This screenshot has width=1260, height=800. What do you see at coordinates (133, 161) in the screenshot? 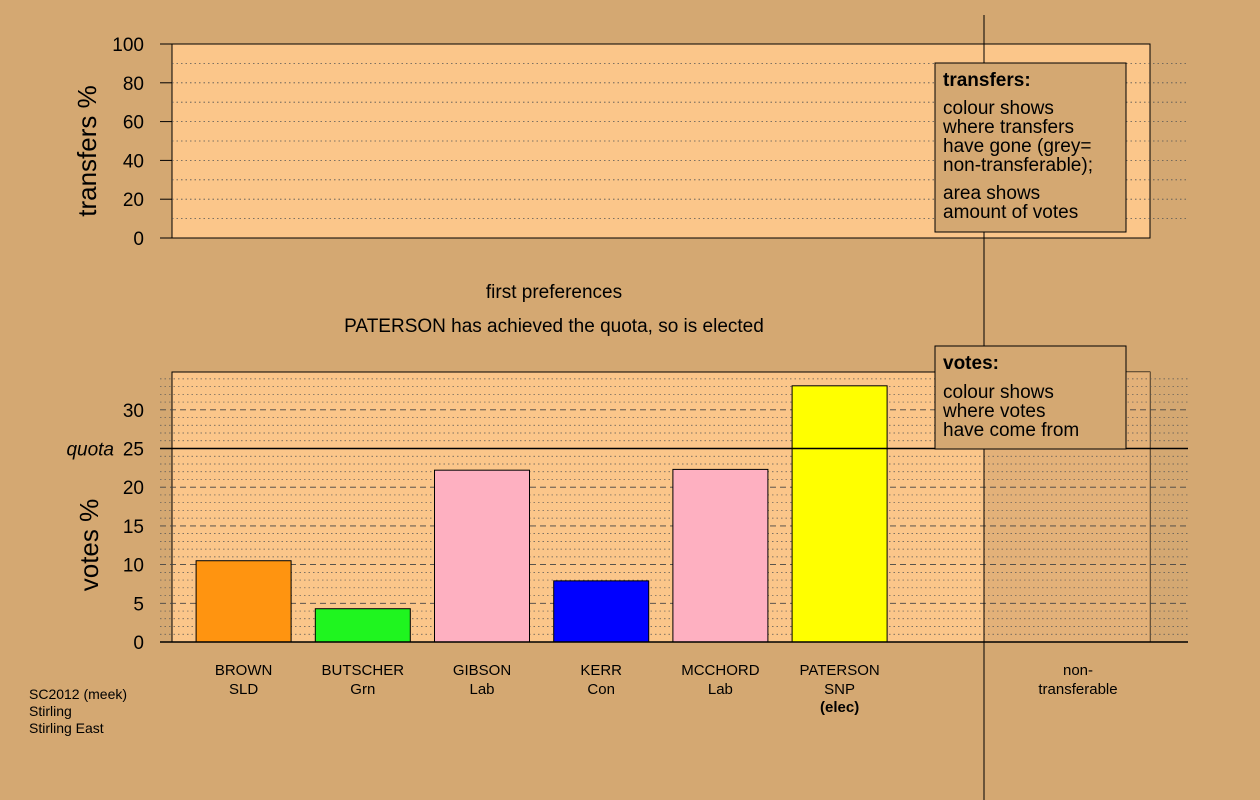
I see `y-tick-label: 40` at bounding box center [133, 161].